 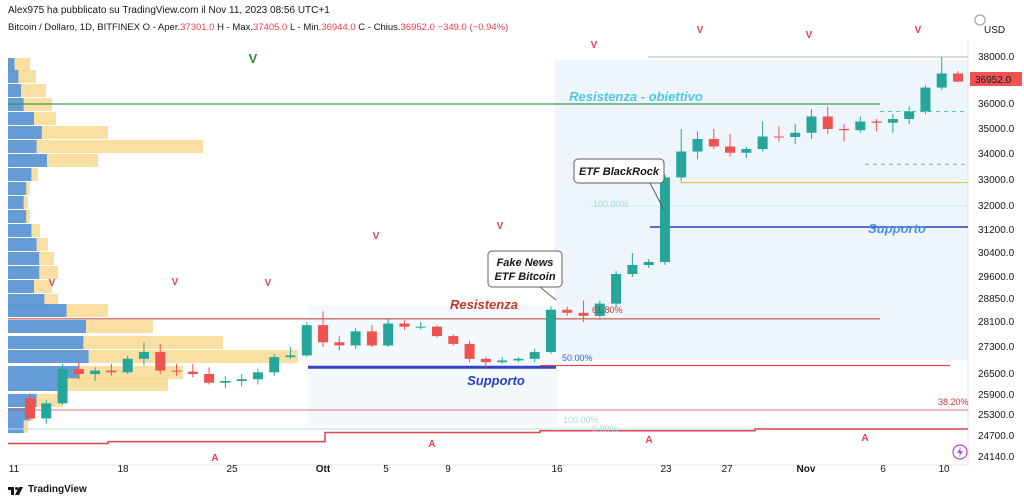 I want to click on price-axis-currency: USD, so click(x=994, y=30).